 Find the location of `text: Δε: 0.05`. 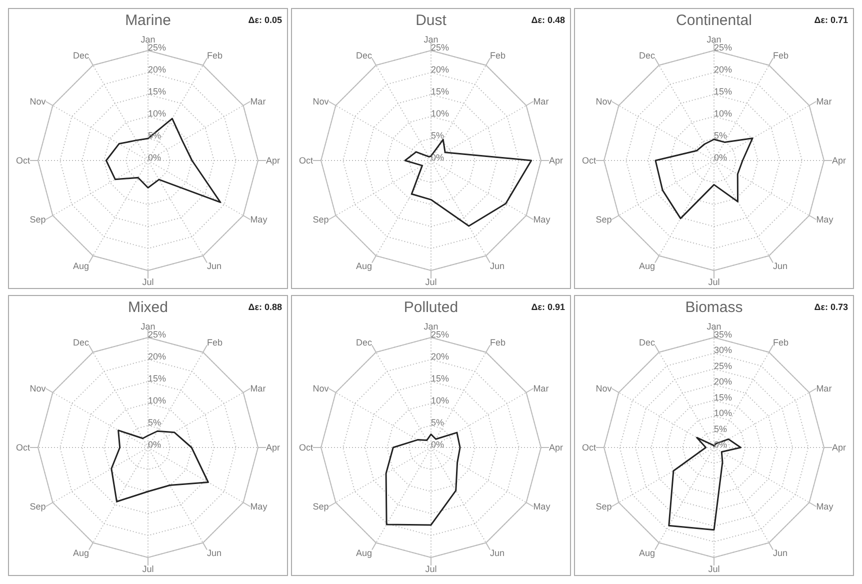

text: Δε: 0.05 is located at coordinates (265, 20).